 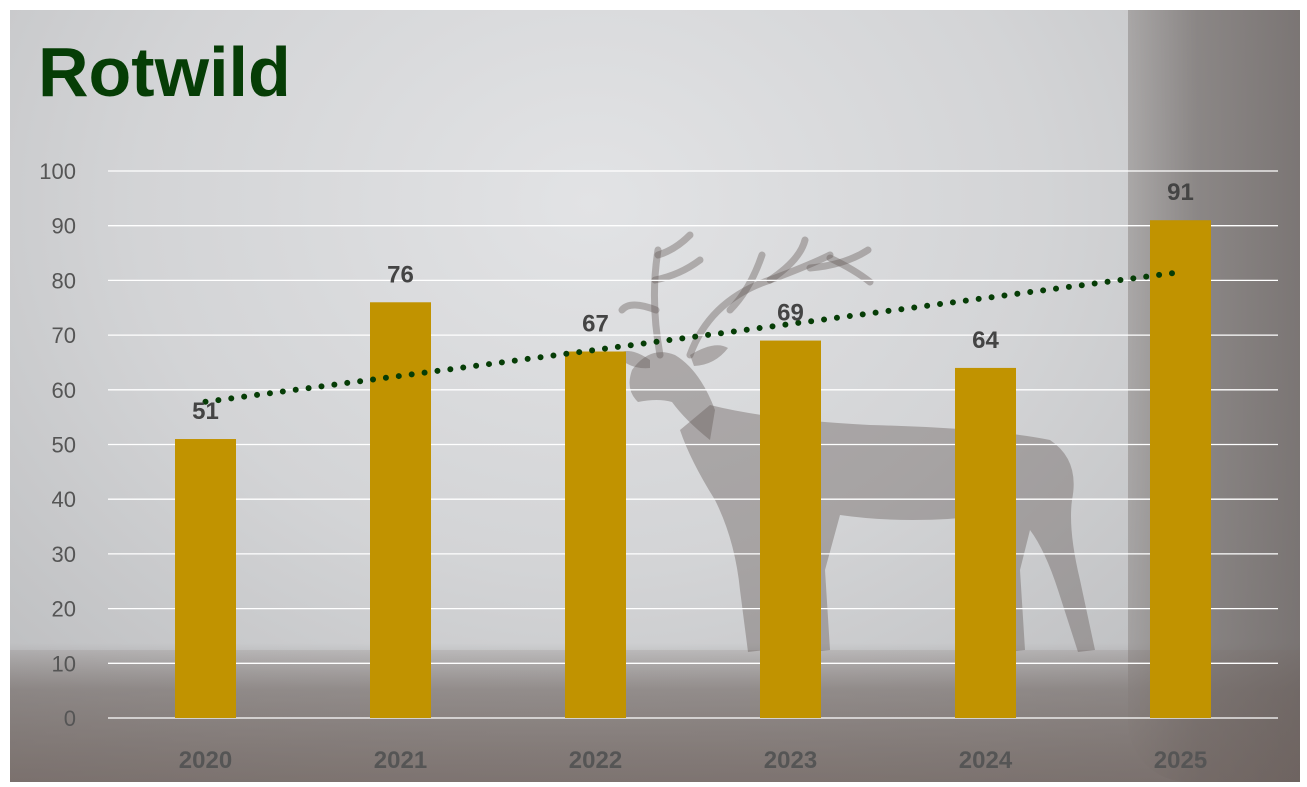 What do you see at coordinates (595, 324) in the screenshot?
I see `data-label: 67` at bounding box center [595, 324].